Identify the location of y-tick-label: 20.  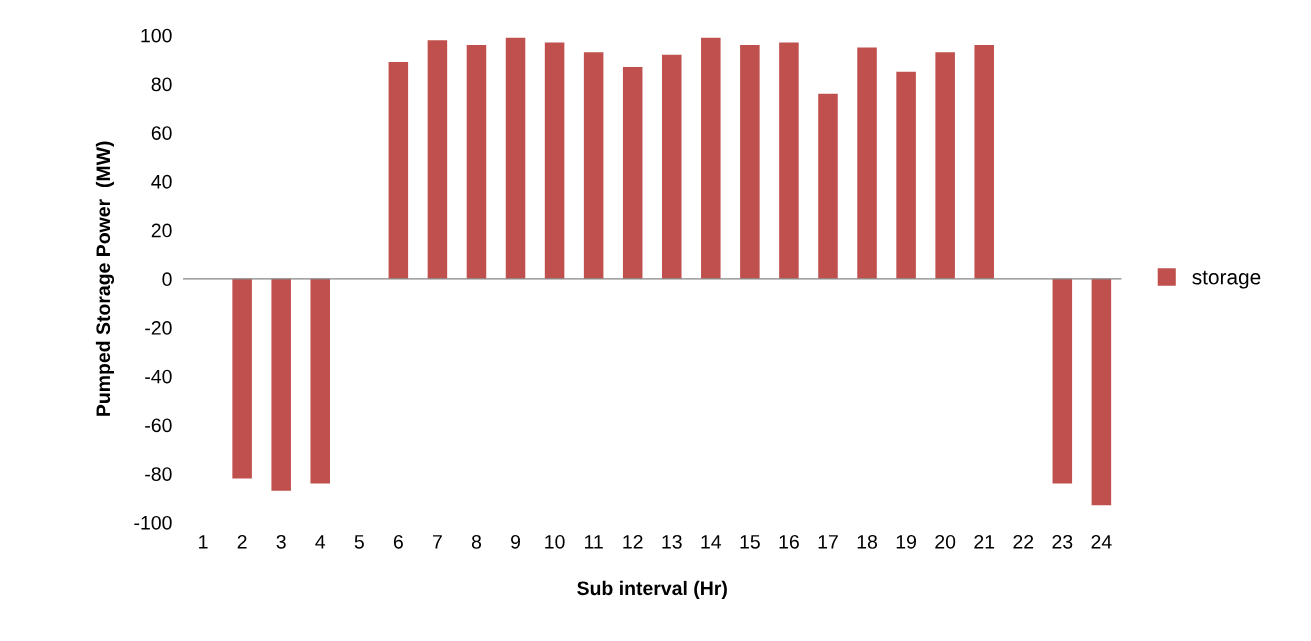
(161, 230).